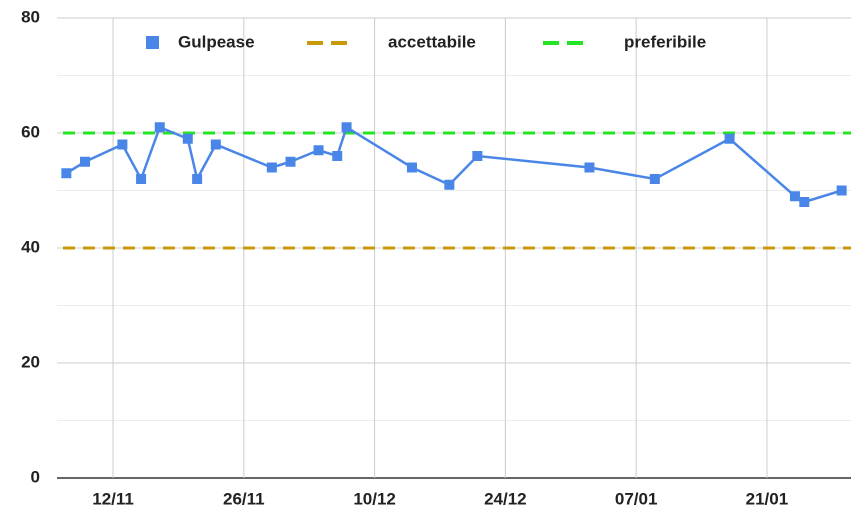 This screenshot has height=518, width=852. Describe the element at coordinates (35, 476) in the screenshot. I see `y-tick-label: 0` at that location.